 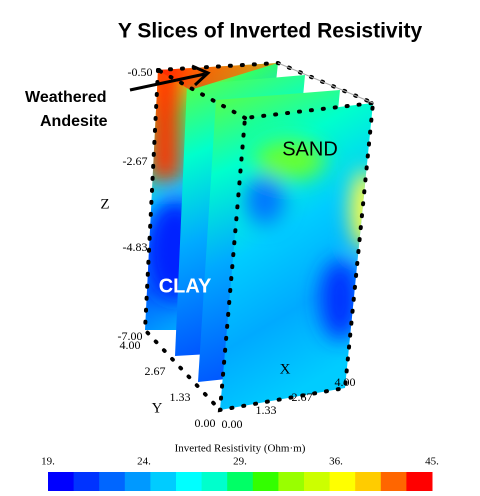 I want to click on annotation: Andesite, so click(x=74, y=121).